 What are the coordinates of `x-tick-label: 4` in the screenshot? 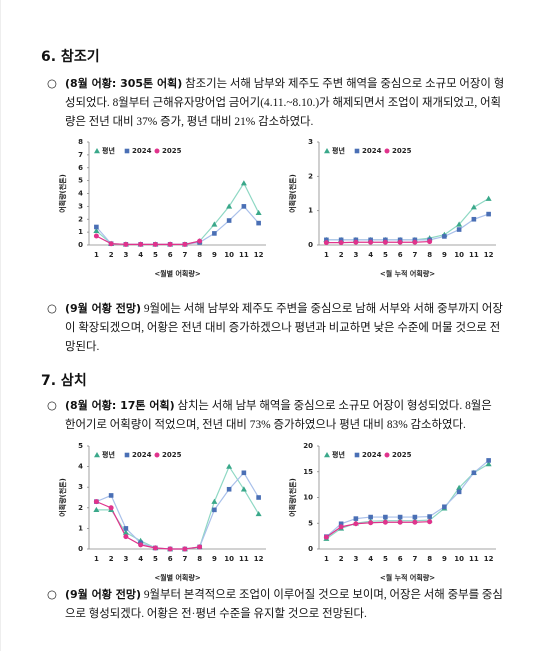 It's located at (370, 559).